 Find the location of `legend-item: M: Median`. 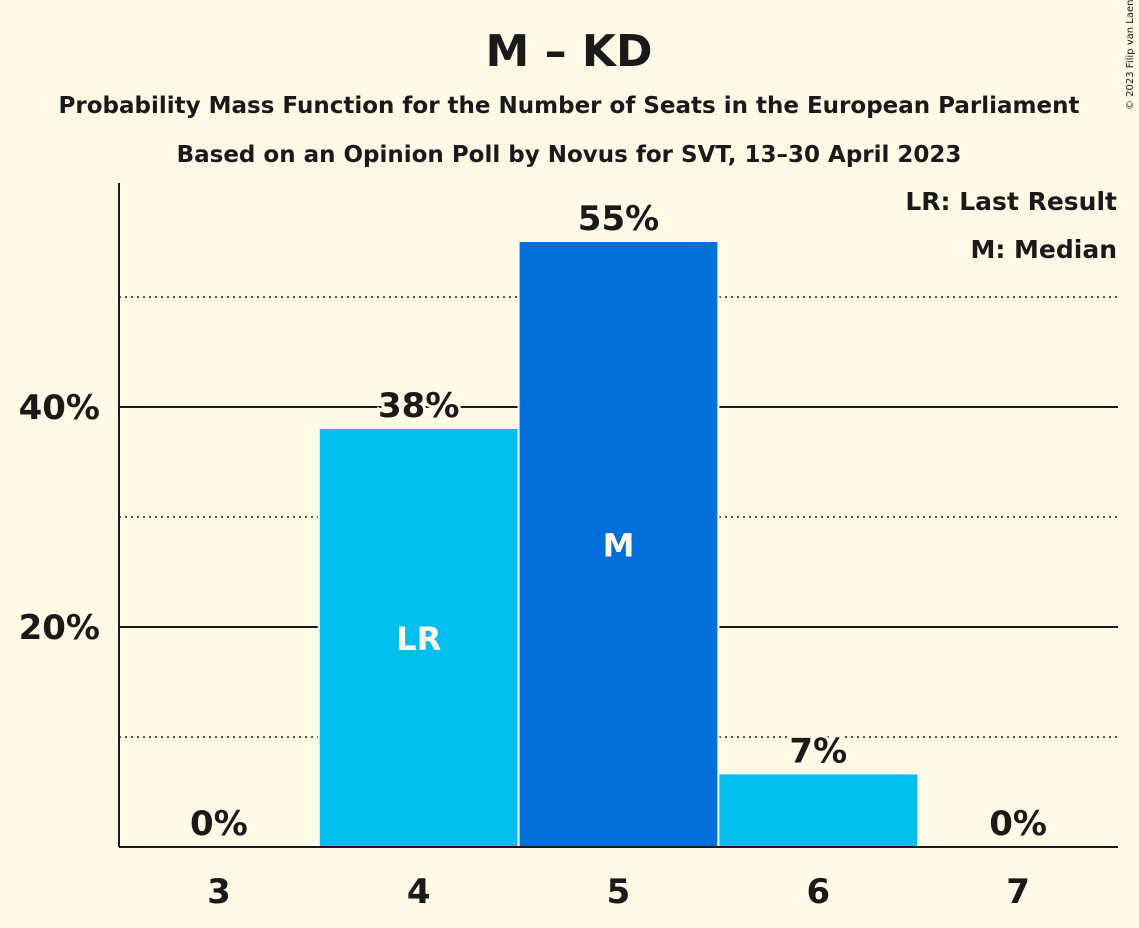

legend-item: M: Median is located at coordinates (1043, 249).